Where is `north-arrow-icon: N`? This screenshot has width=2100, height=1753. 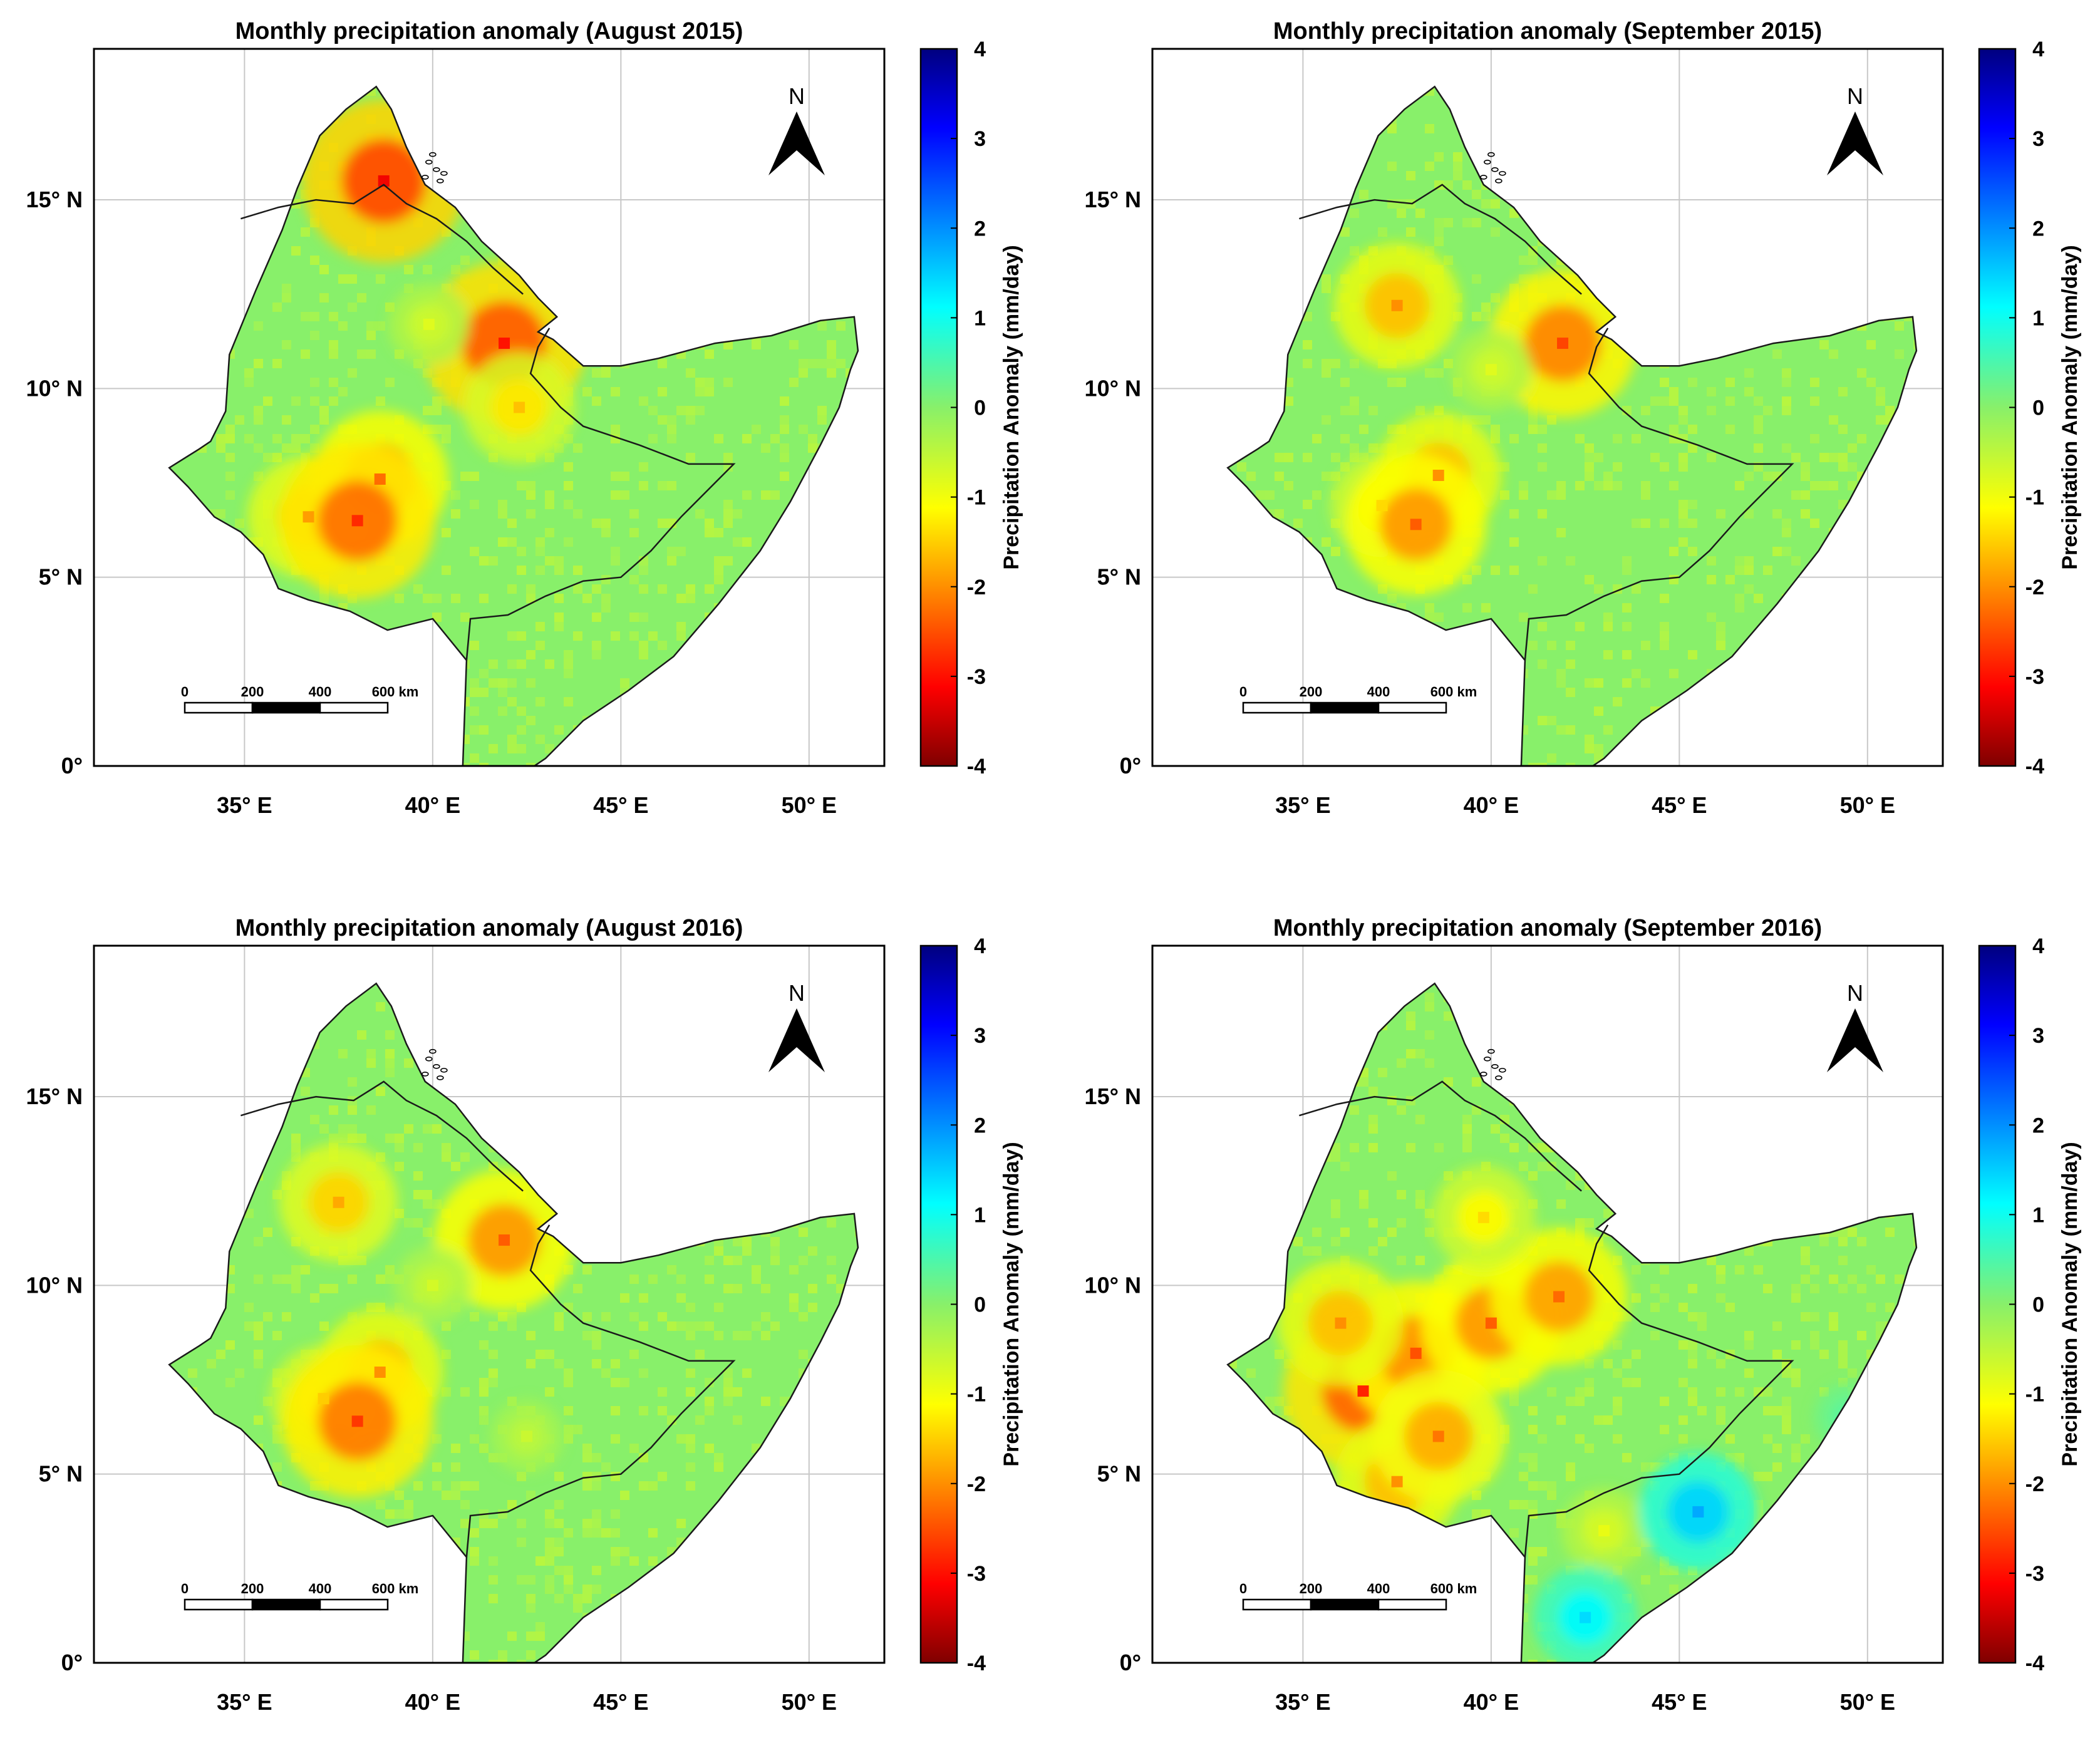
north-arrow-icon: N is located at coordinates (797, 129).